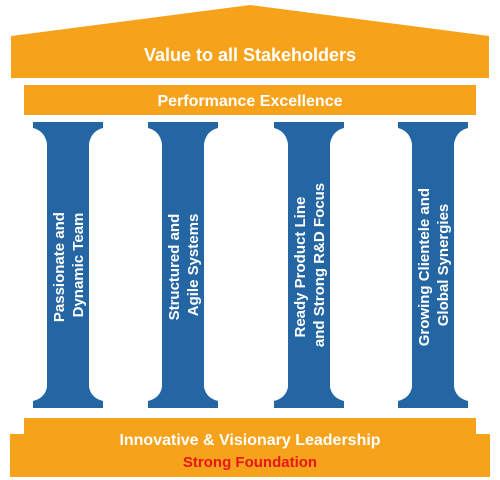  I want to click on roof-shape, so click(250, 41).